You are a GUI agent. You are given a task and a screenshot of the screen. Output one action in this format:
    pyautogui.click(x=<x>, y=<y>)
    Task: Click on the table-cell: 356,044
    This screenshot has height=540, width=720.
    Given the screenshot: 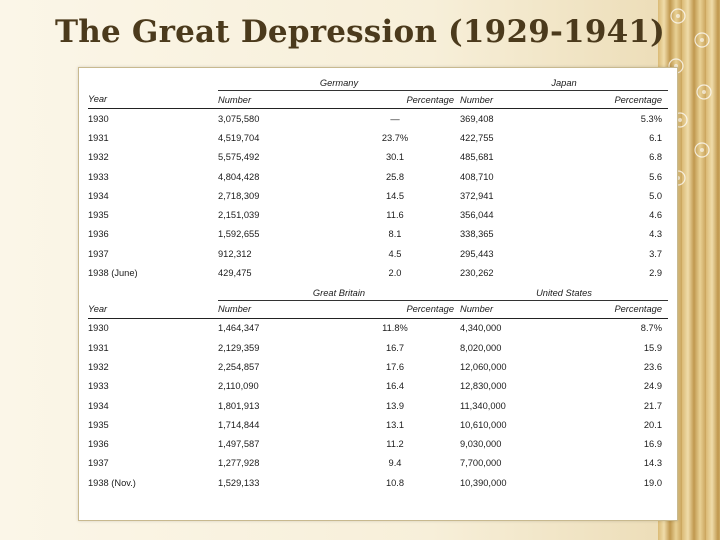 What is the action you would take?
    pyautogui.click(x=477, y=215)
    